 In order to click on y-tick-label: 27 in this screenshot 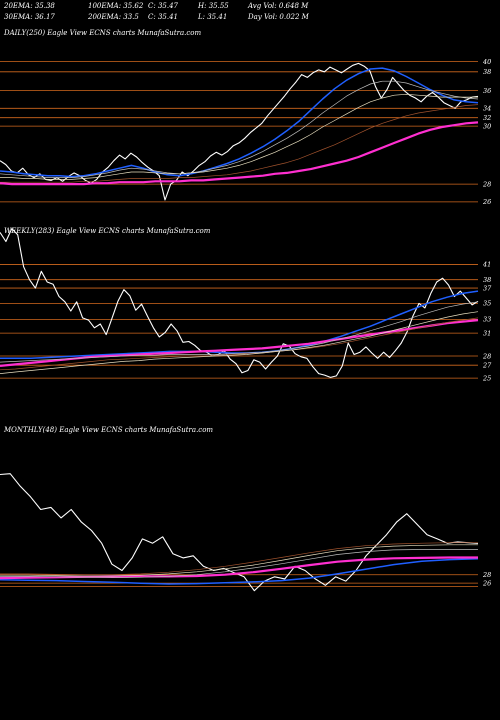, I will do `click(487, 365)`.